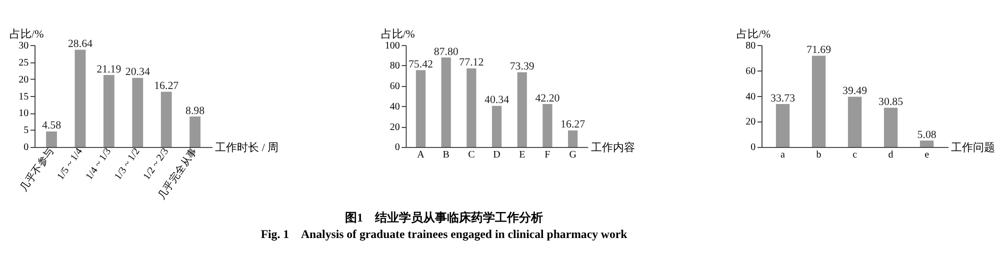  I want to click on x-tick-label: D, so click(496, 154).